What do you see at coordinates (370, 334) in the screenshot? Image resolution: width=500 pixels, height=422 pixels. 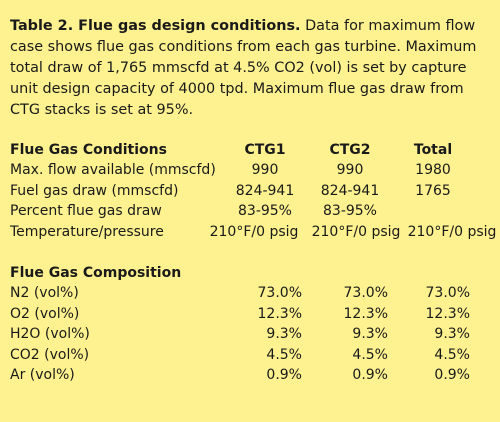 I see `cell-ctg2: 9.3%` at bounding box center [370, 334].